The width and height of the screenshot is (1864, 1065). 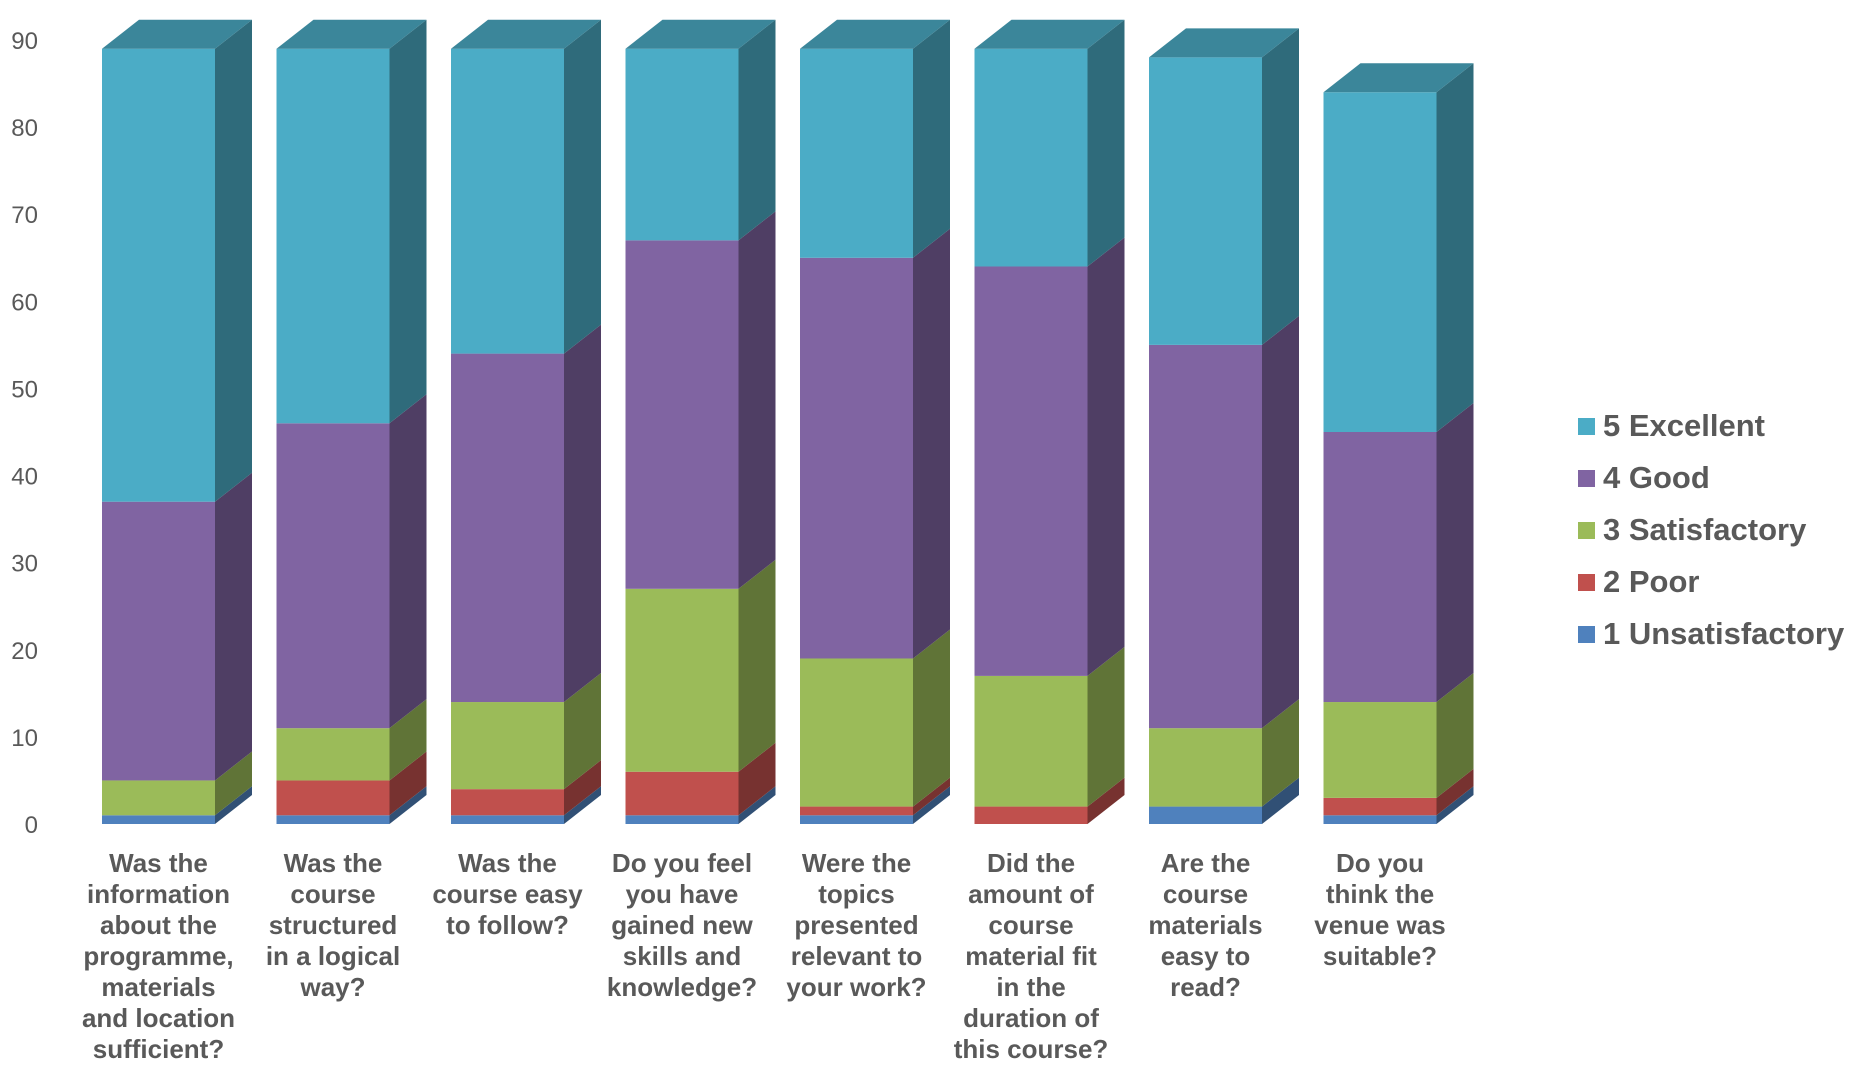 I want to click on legend-item: 2 Poor, so click(x=1711, y=582).